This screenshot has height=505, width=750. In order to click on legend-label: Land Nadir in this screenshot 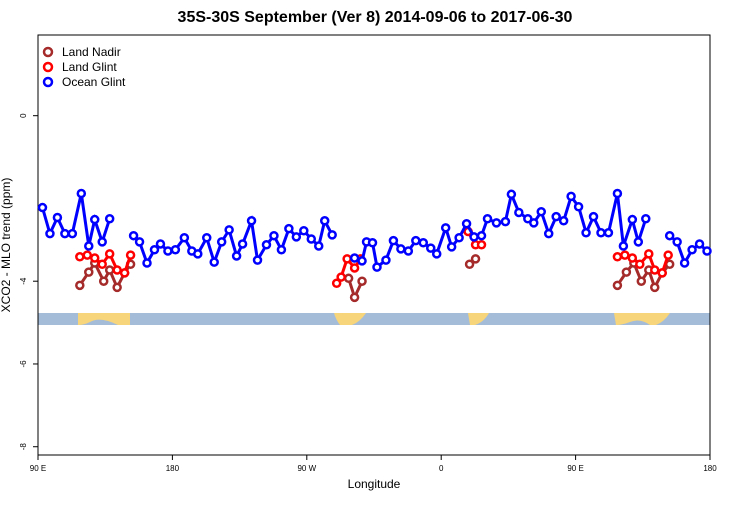, I will do `click(91, 52)`.